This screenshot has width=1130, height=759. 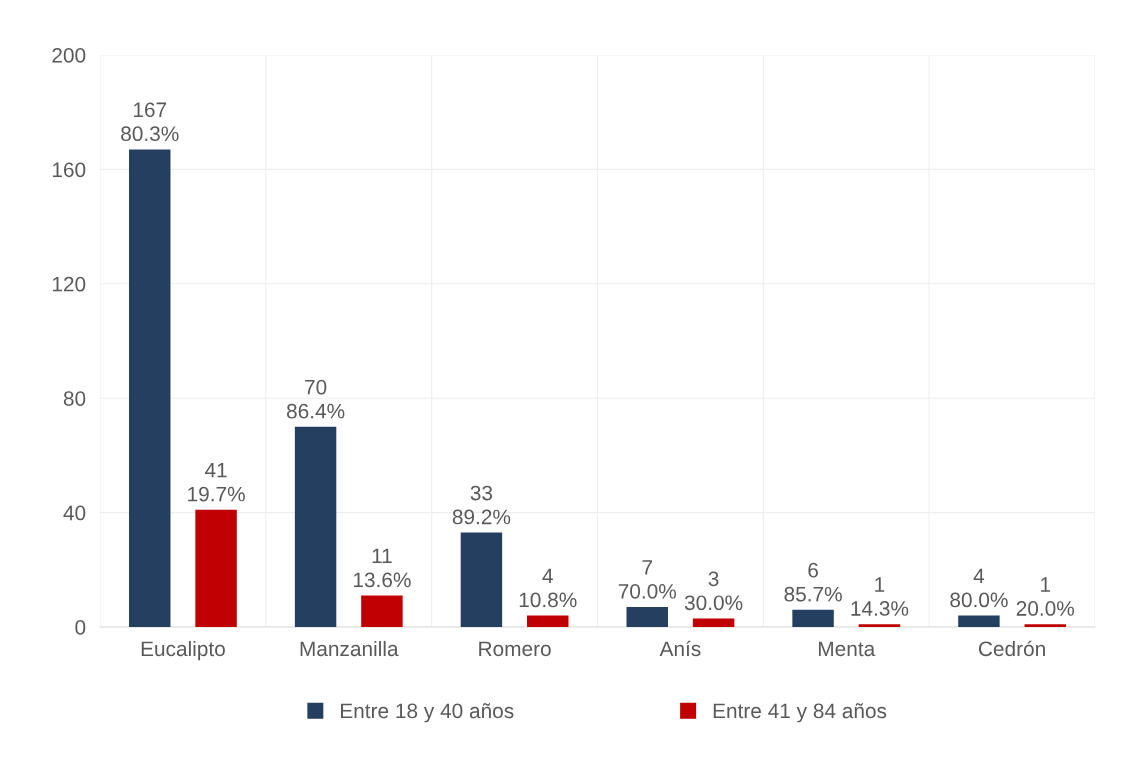 What do you see at coordinates (183, 650) in the screenshot?
I see `x-tick-label: Eucalipto` at bounding box center [183, 650].